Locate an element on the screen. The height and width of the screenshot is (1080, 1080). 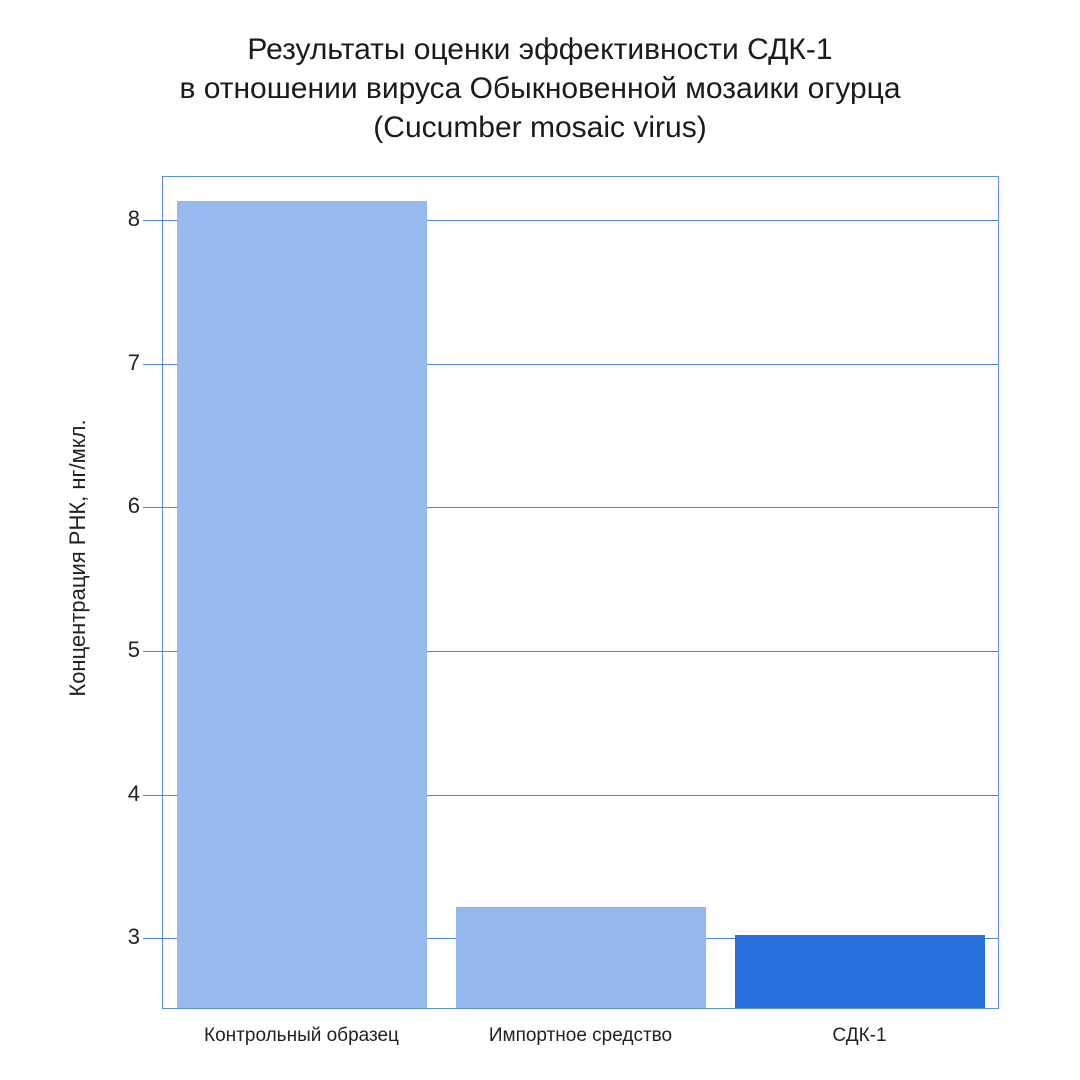
y-axis-label: Концентрация РНК, нг/мкл. is located at coordinates (77, 558).